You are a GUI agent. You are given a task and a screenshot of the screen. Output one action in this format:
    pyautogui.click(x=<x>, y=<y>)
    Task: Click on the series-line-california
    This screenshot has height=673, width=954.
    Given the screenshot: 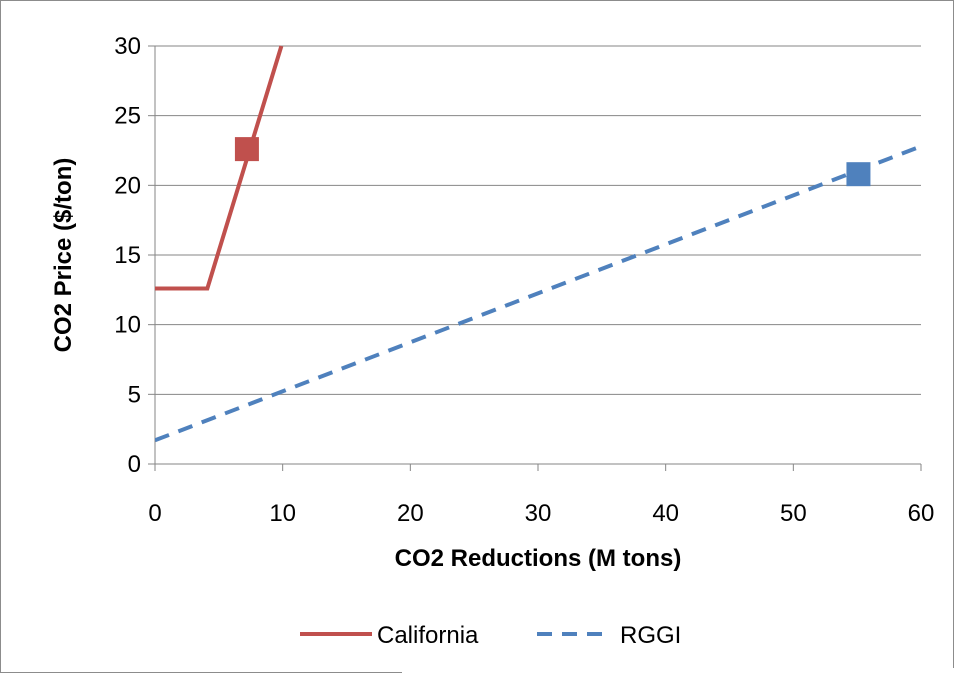 What is the action you would take?
    pyautogui.click(x=219, y=168)
    